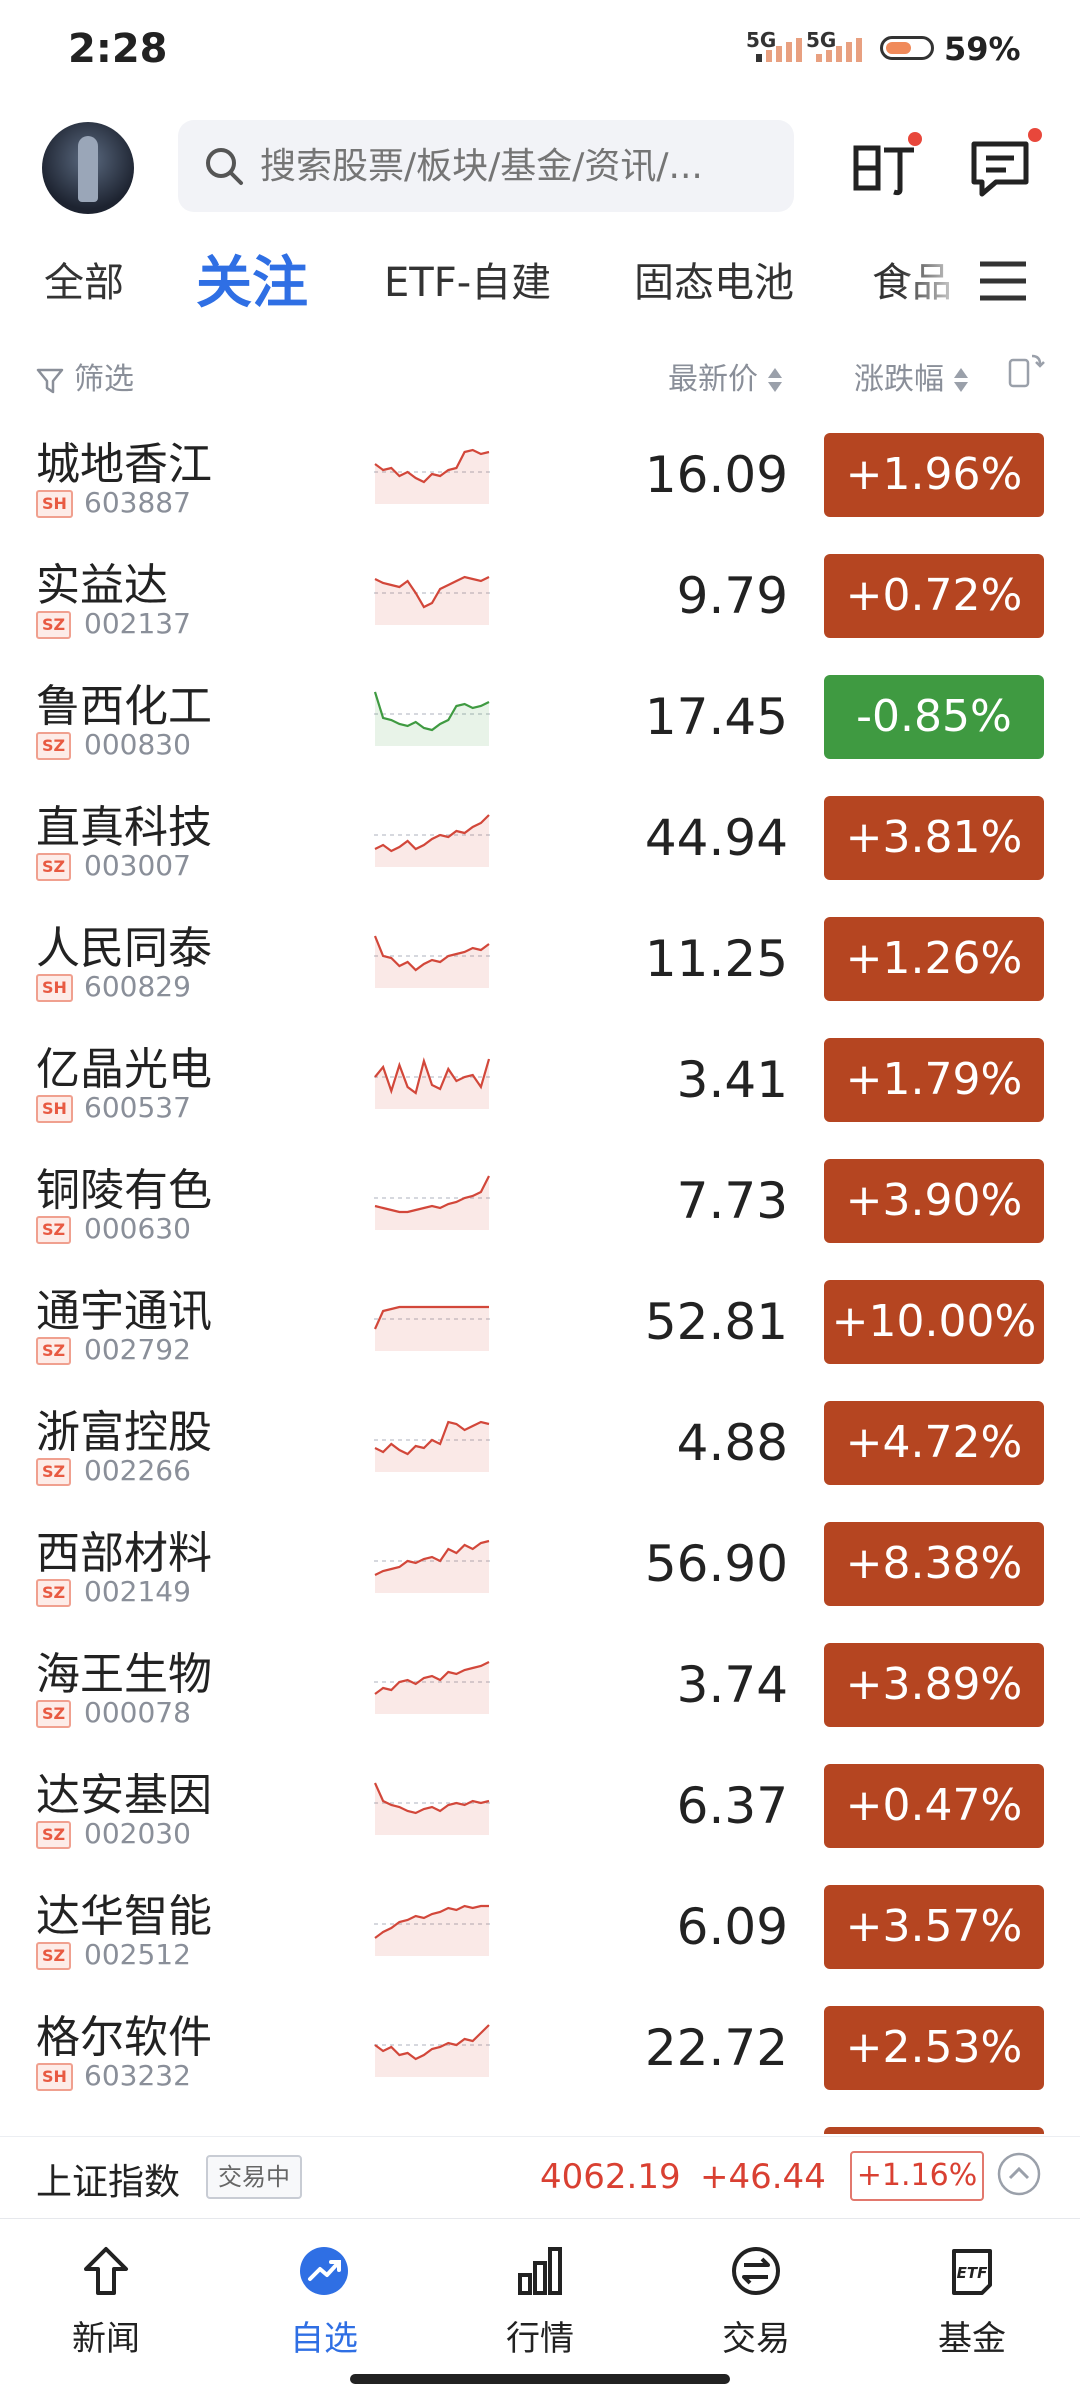  Describe the element at coordinates (540, 1932) in the screenshot. I see `stock-row: 达华智能 SZ 002512 6.09 +3.57%` at that location.